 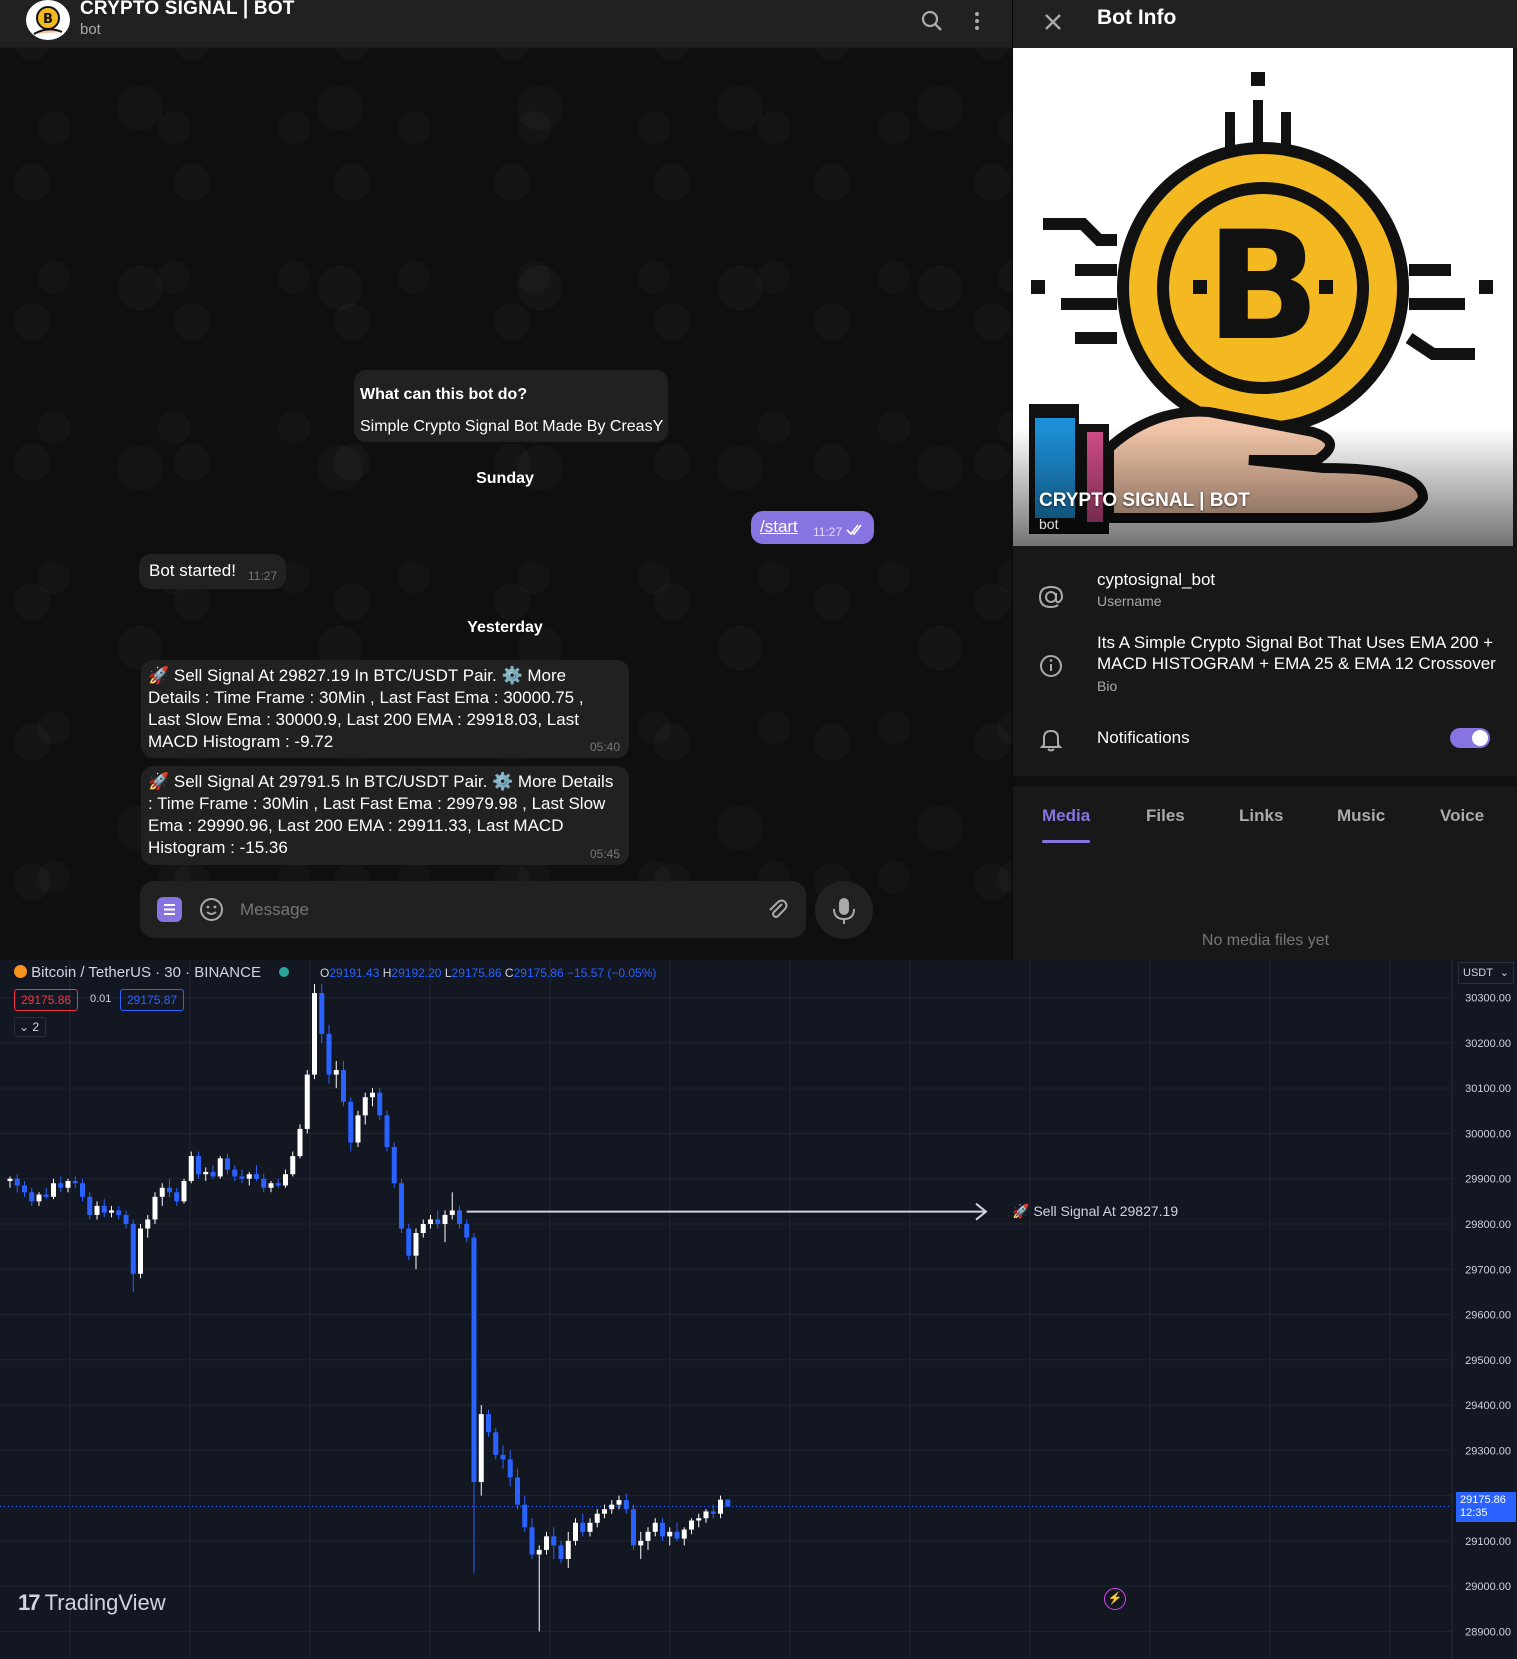 I want to click on tradingview-logo: 17 TradingView, so click(x=92, y=1603).